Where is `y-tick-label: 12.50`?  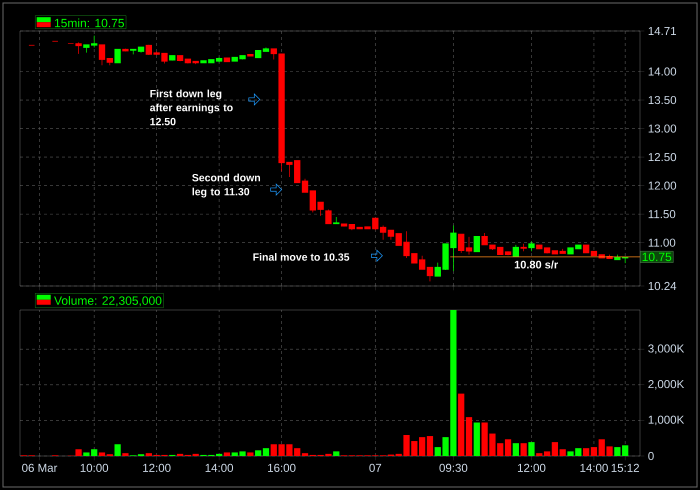
y-tick-label: 12.50 is located at coordinates (662, 157).